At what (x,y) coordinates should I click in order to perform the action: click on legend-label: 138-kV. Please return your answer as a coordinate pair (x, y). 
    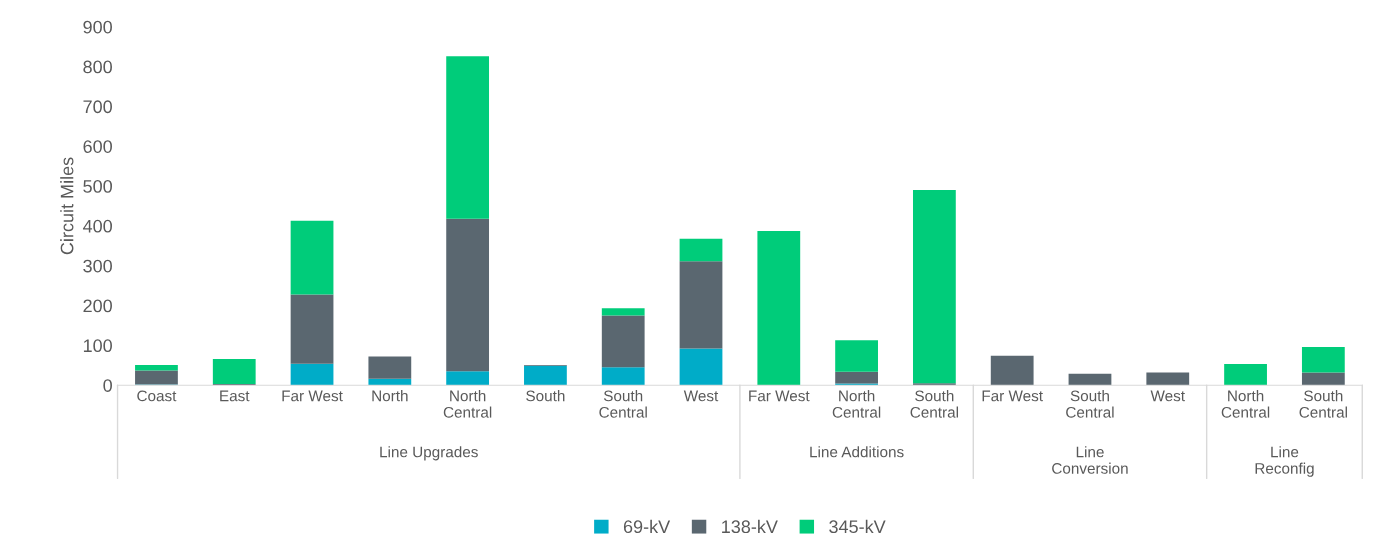
    Looking at the image, I should click on (750, 526).